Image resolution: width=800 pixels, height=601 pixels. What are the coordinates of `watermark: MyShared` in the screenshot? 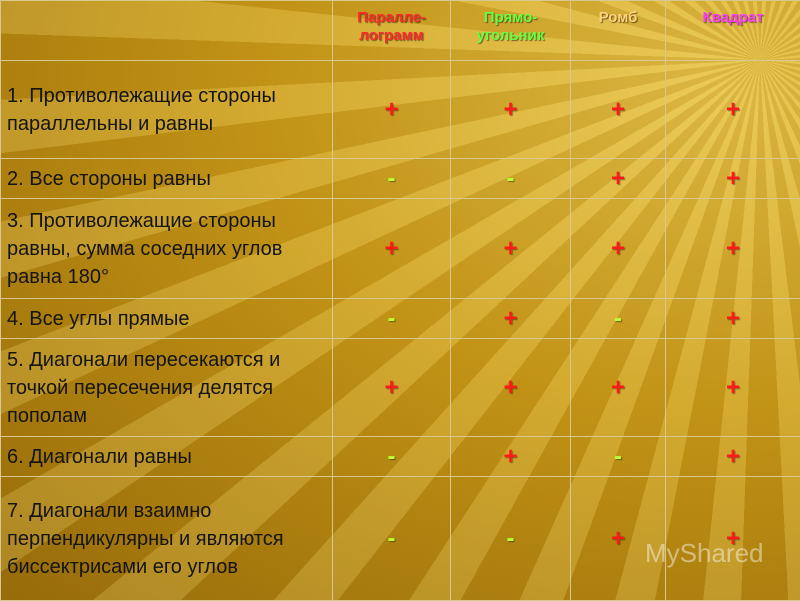 It's located at (704, 553).